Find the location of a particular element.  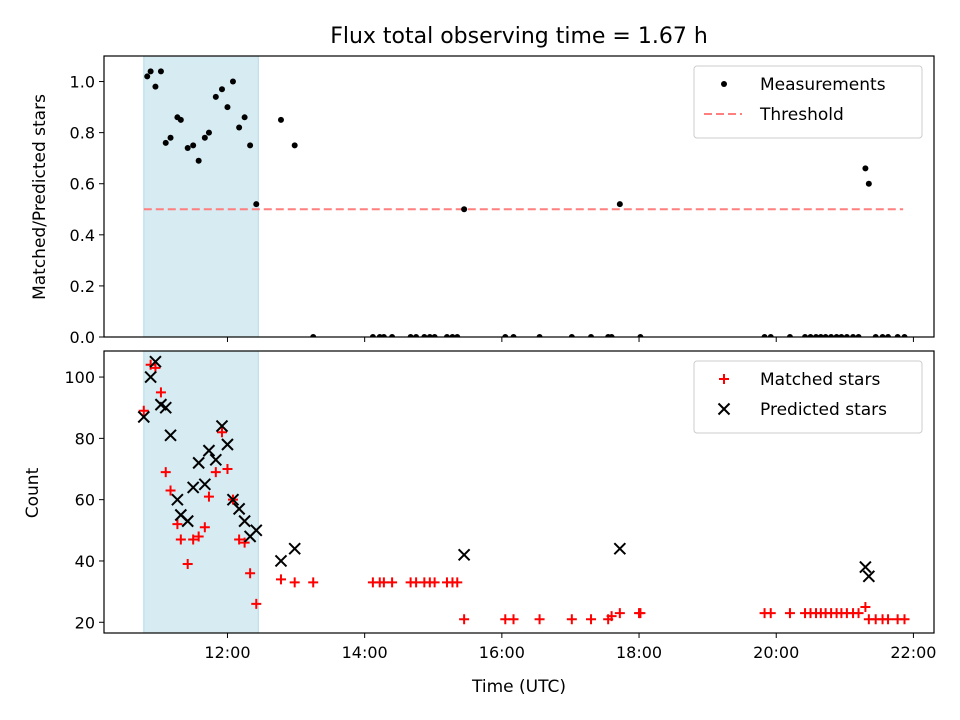

count-y-tick-label: 100 is located at coordinates (79, 377).